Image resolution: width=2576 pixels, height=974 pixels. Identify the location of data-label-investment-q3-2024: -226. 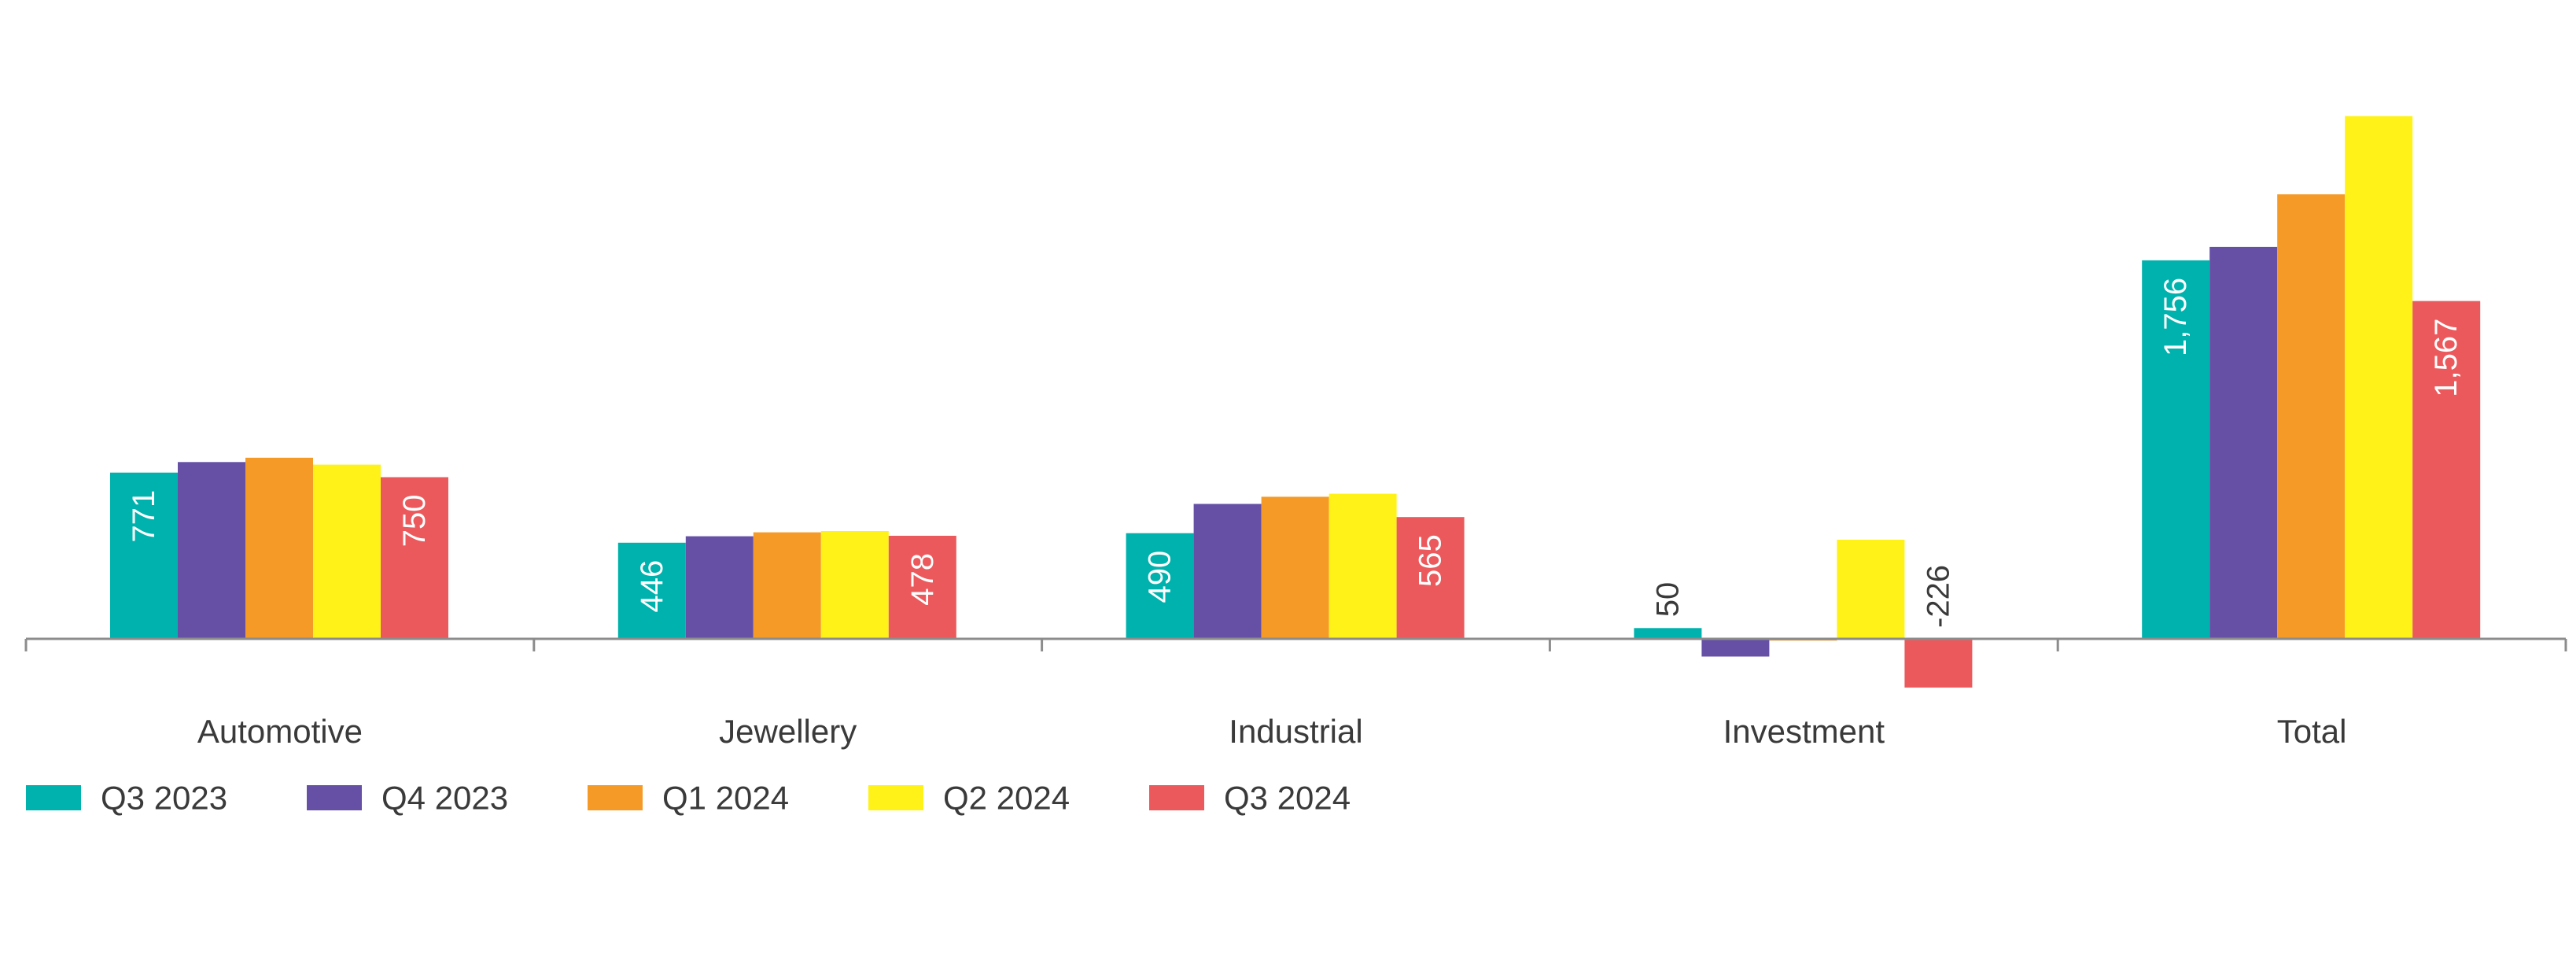
(1938, 596).